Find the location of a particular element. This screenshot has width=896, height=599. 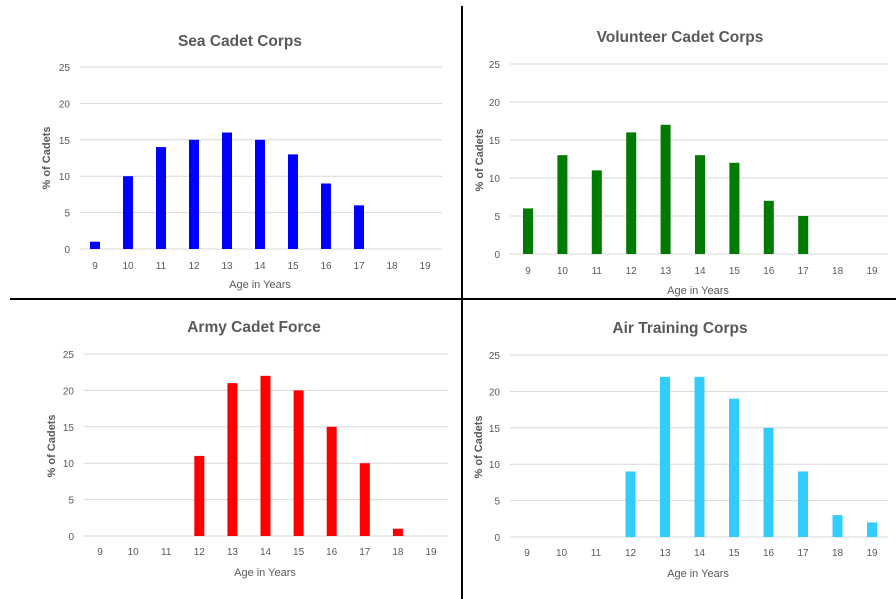

horizontal-divider is located at coordinates (453, 299).